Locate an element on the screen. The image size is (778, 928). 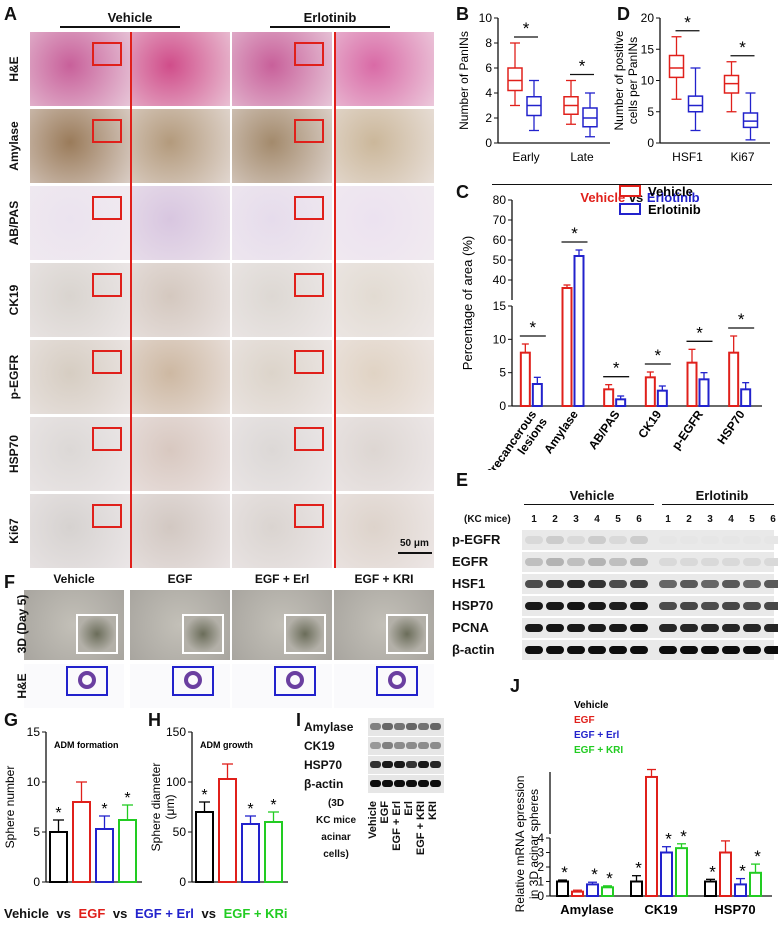
row-label: p-EGFR is located at coordinates (14, 377).